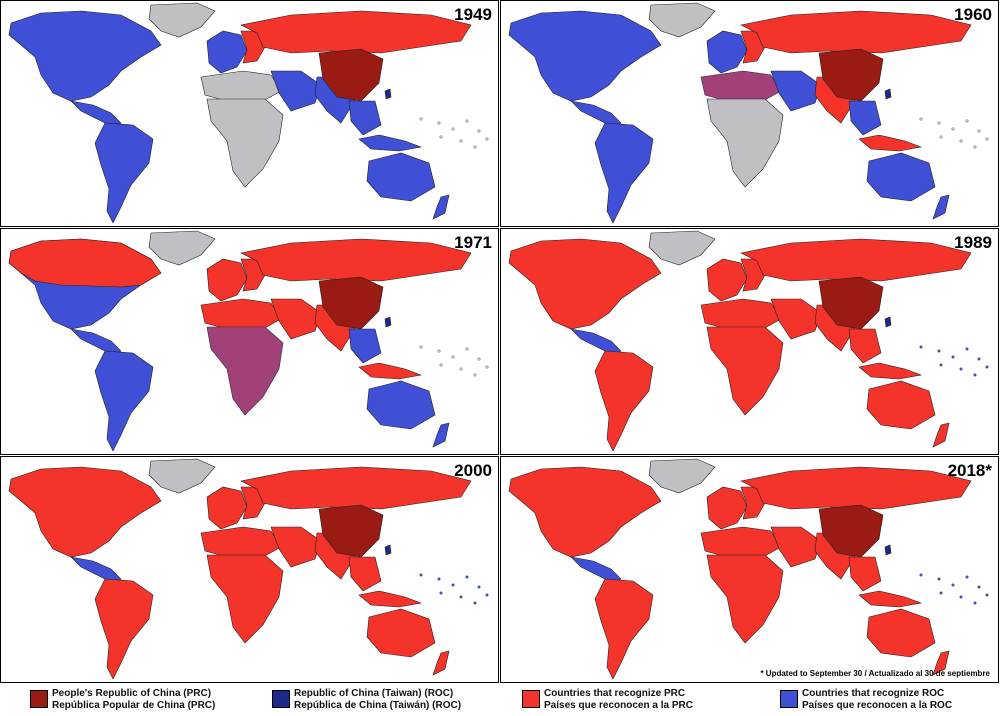  What do you see at coordinates (245, 371) in the screenshot?
I see `region-africa-mixed` at bounding box center [245, 371].